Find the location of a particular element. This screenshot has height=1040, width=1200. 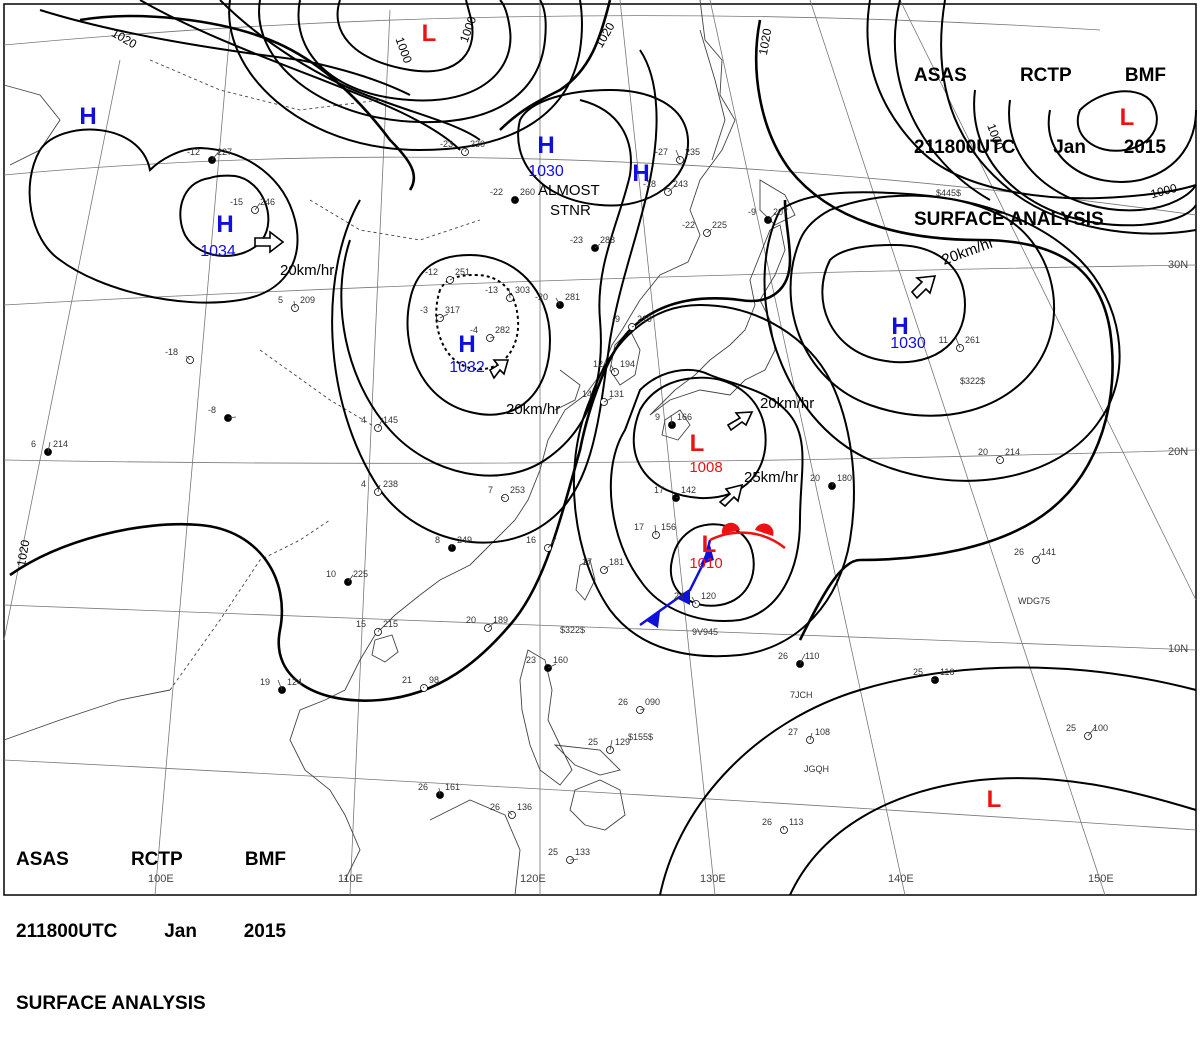

station-temp: -12 is located at coordinates (193, 152).